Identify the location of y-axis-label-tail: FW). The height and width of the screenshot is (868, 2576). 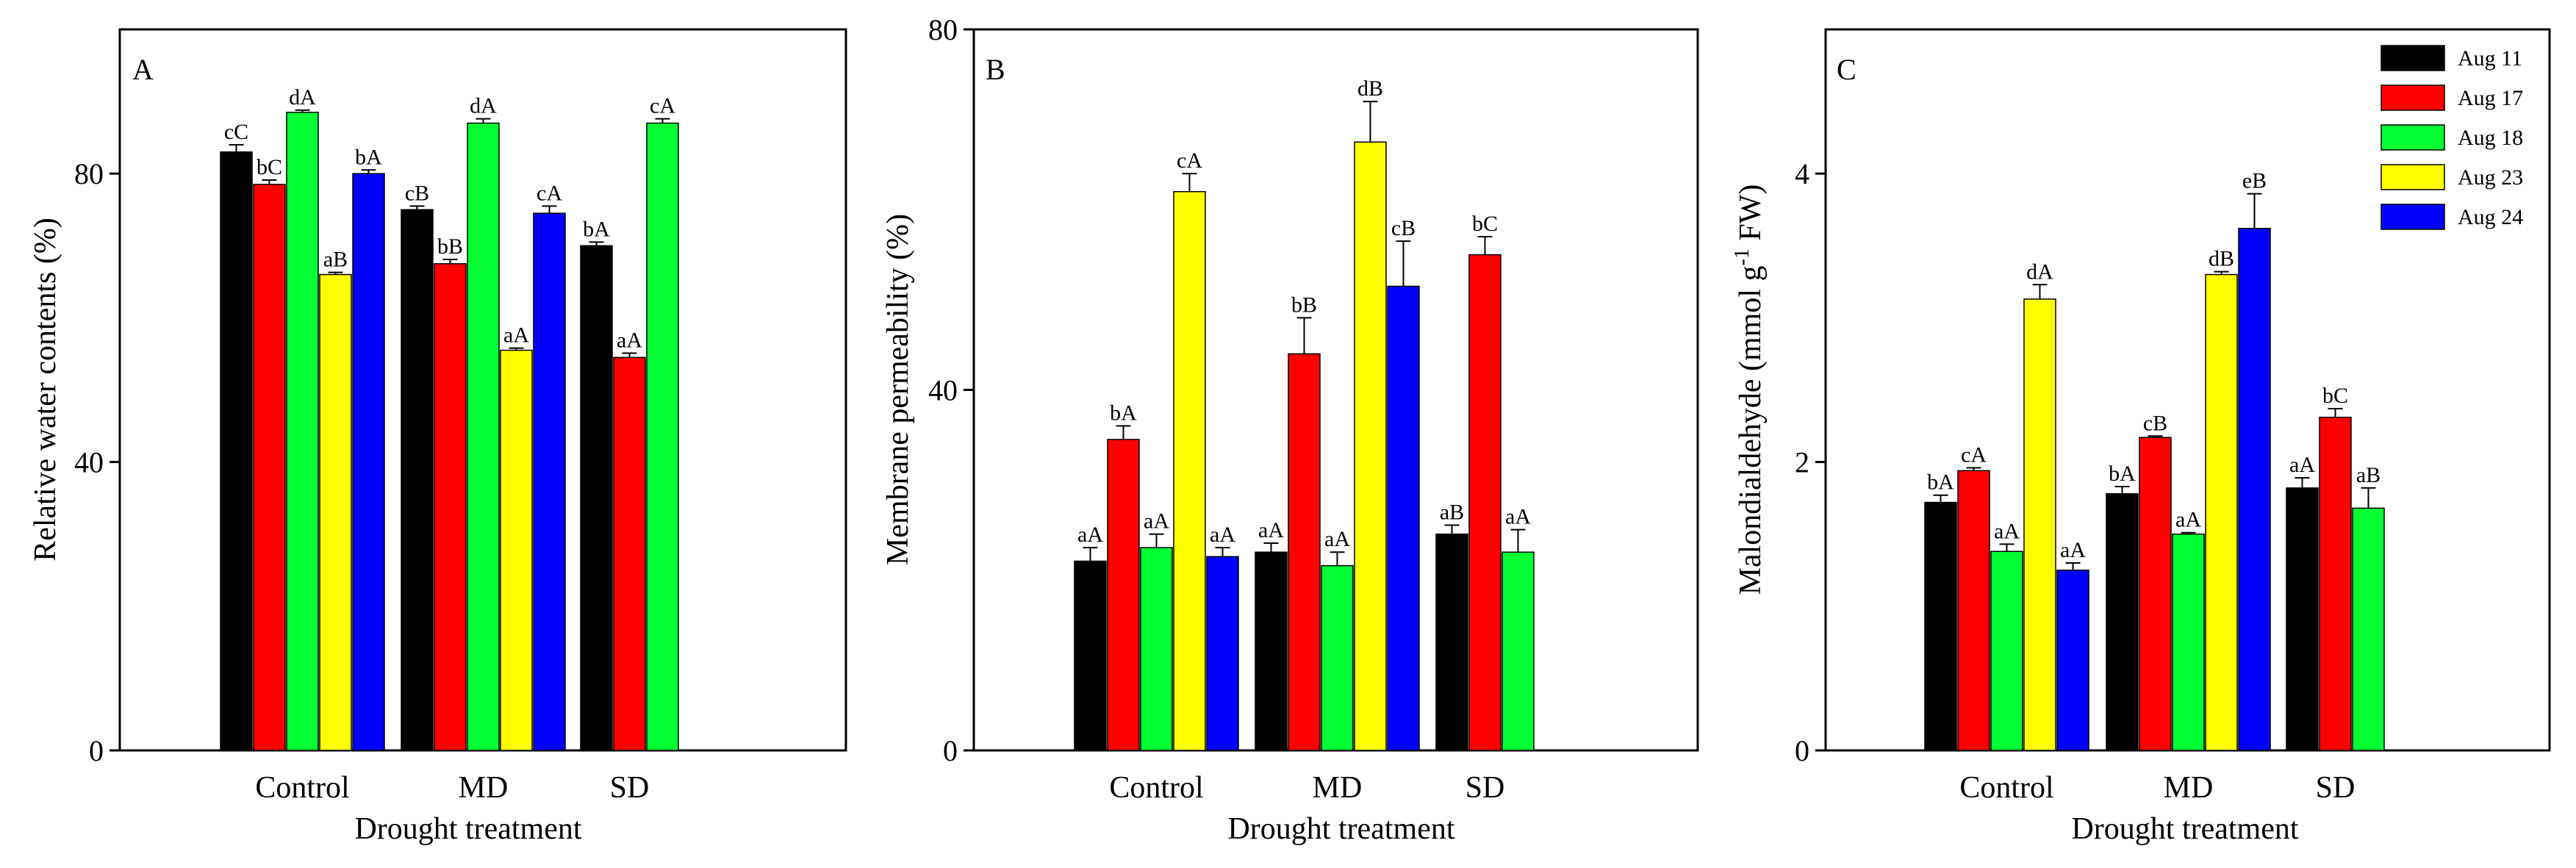
(1751, 216).